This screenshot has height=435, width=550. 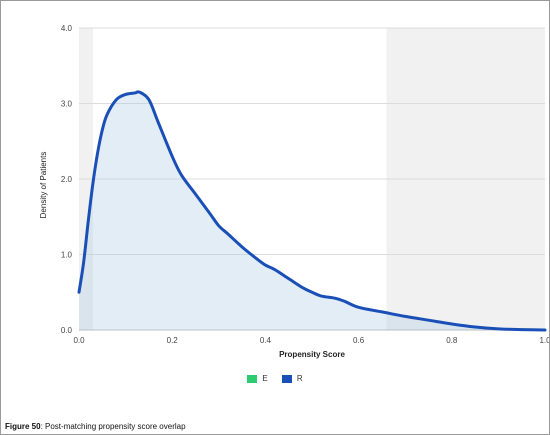 I want to click on x-tick-label-1: 0.2, so click(x=173, y=340).